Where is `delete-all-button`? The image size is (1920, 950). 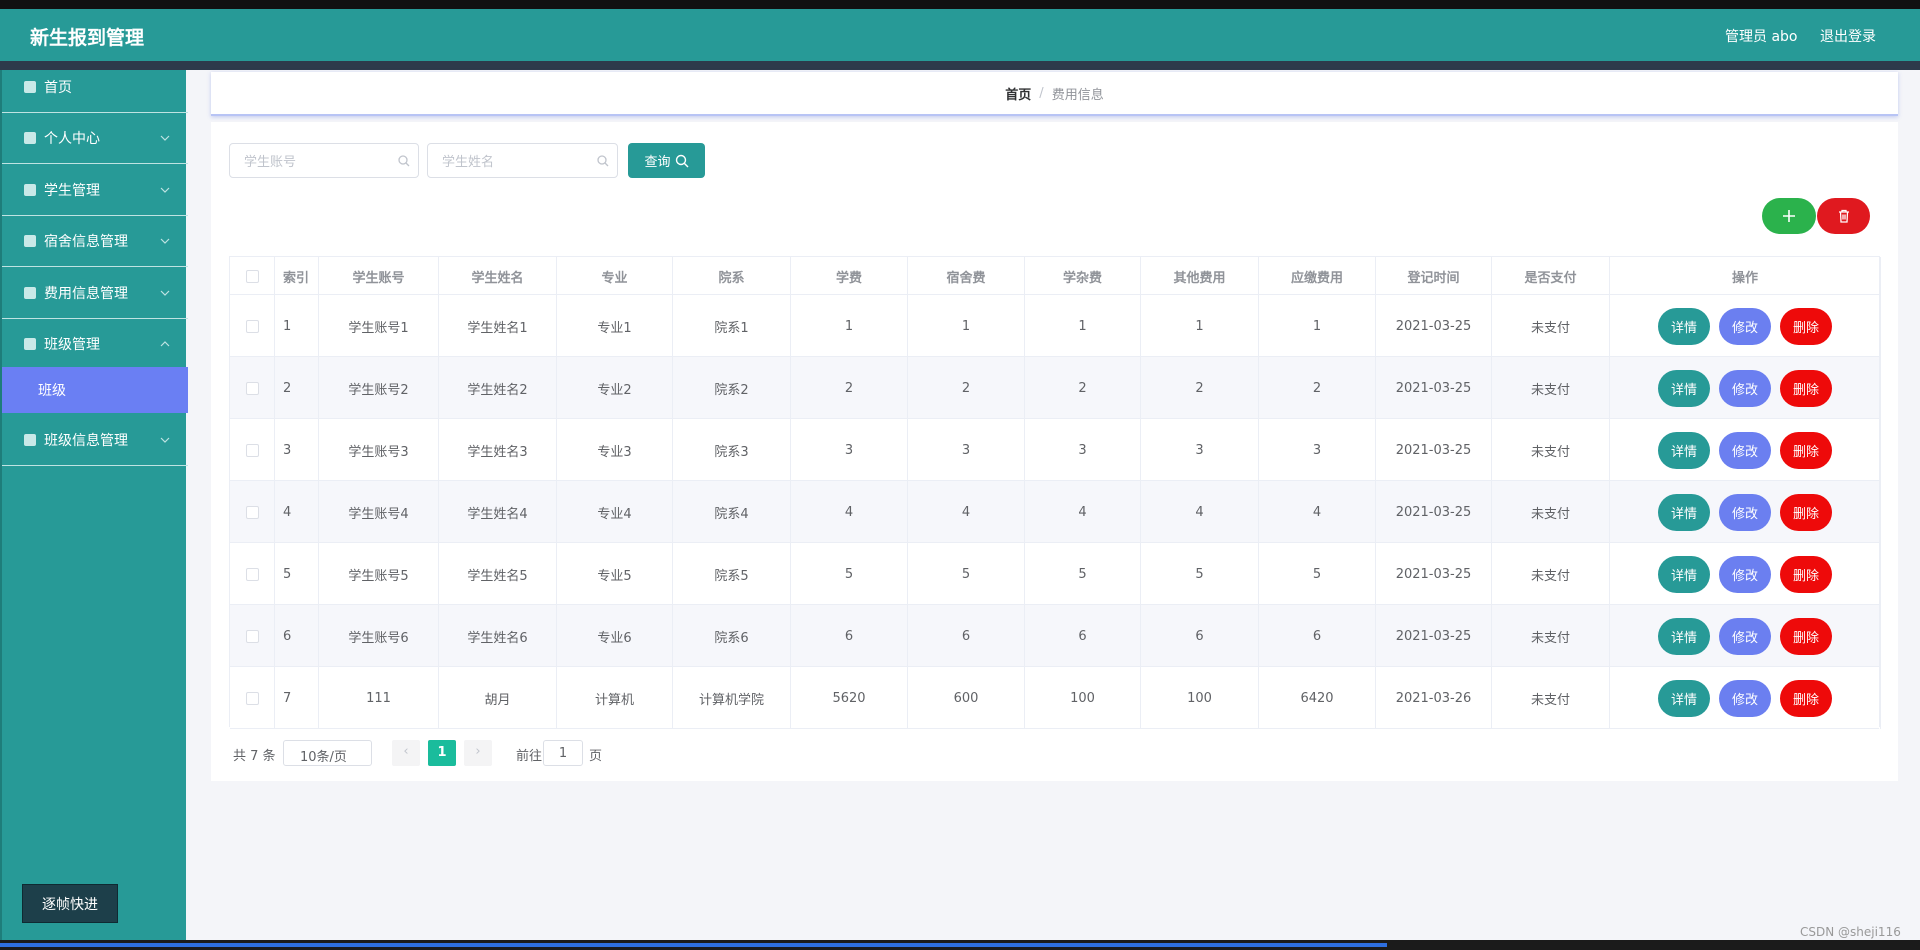 delete-all-button is located at coordinates (1843, 216).